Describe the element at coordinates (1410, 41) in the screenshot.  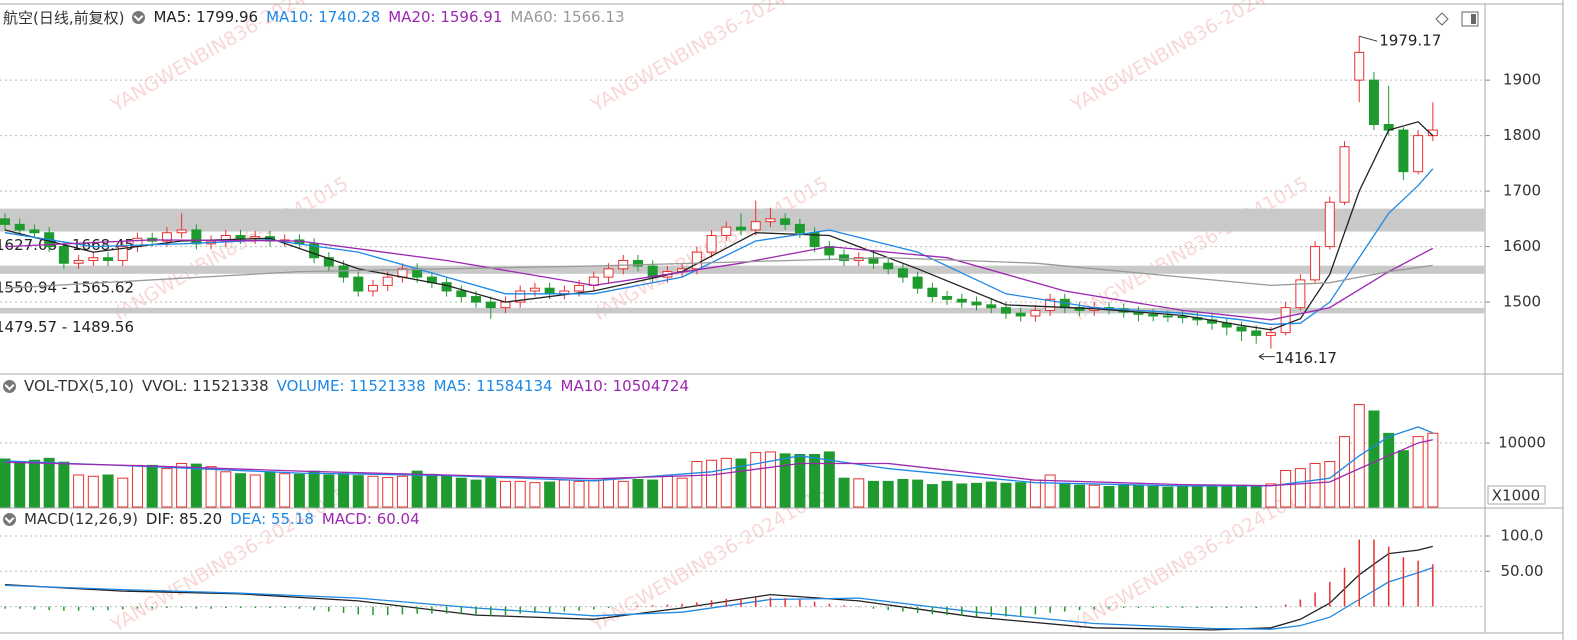
I see `max-label: 1979.17` at that location.